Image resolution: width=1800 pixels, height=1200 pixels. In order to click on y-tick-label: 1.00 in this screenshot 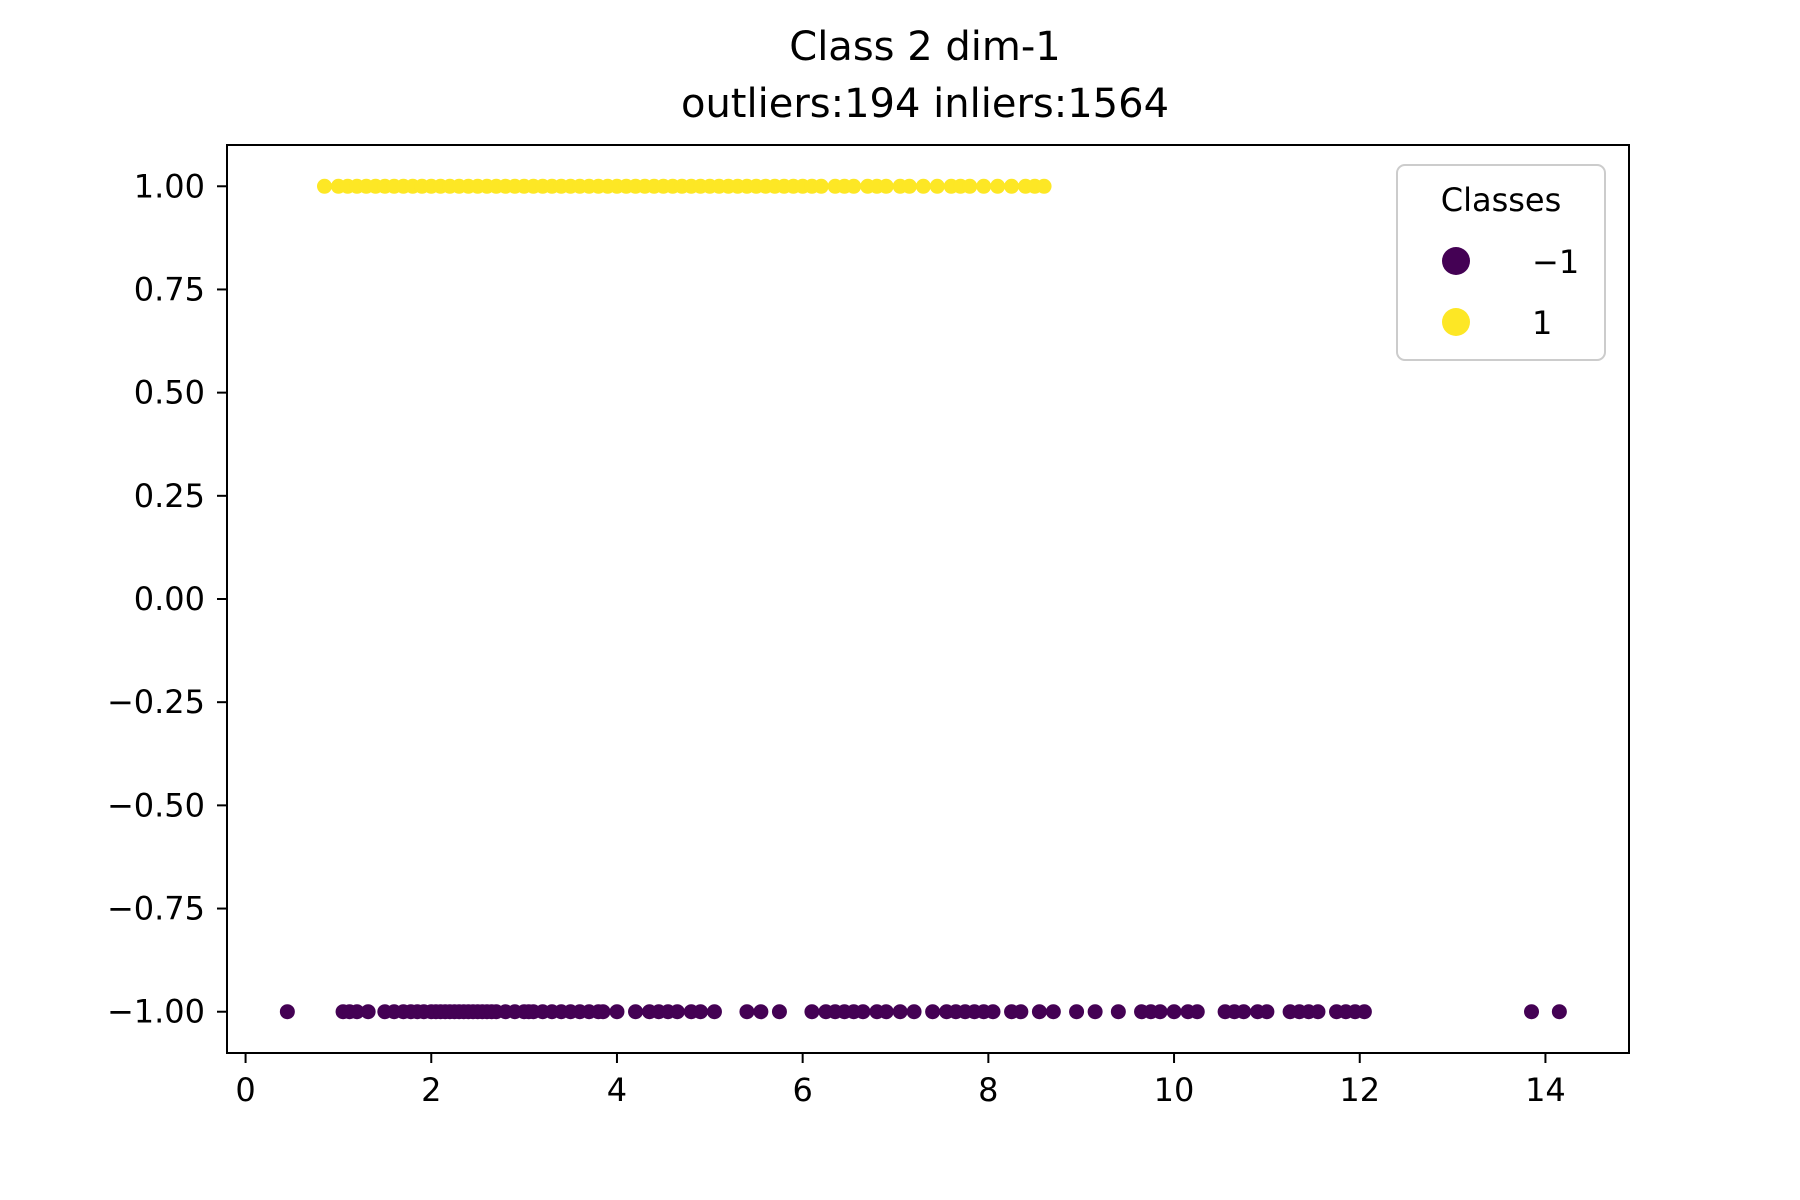, I will do `click(169, 186)`.